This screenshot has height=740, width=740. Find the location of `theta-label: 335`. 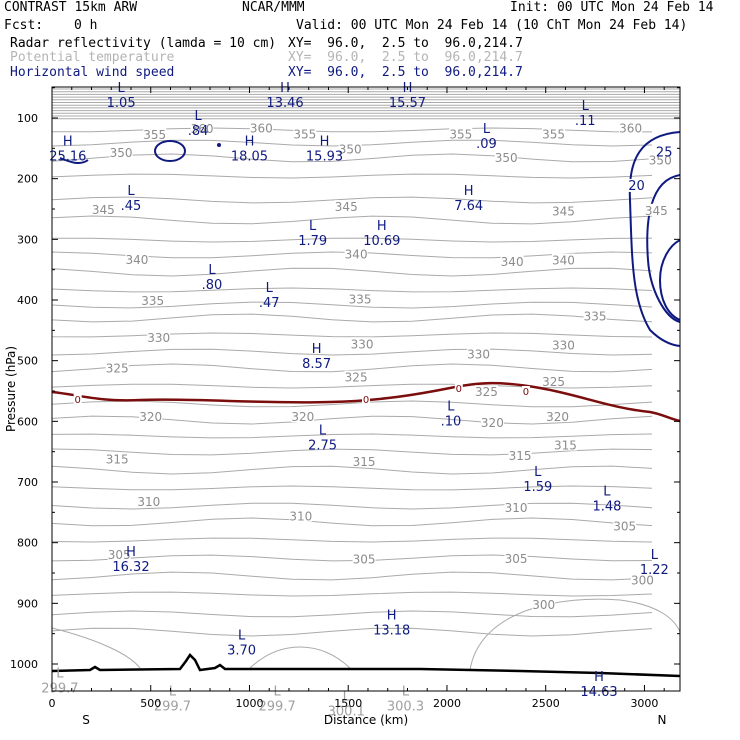

theta-label: 335 is located at coordinates (360, 299).